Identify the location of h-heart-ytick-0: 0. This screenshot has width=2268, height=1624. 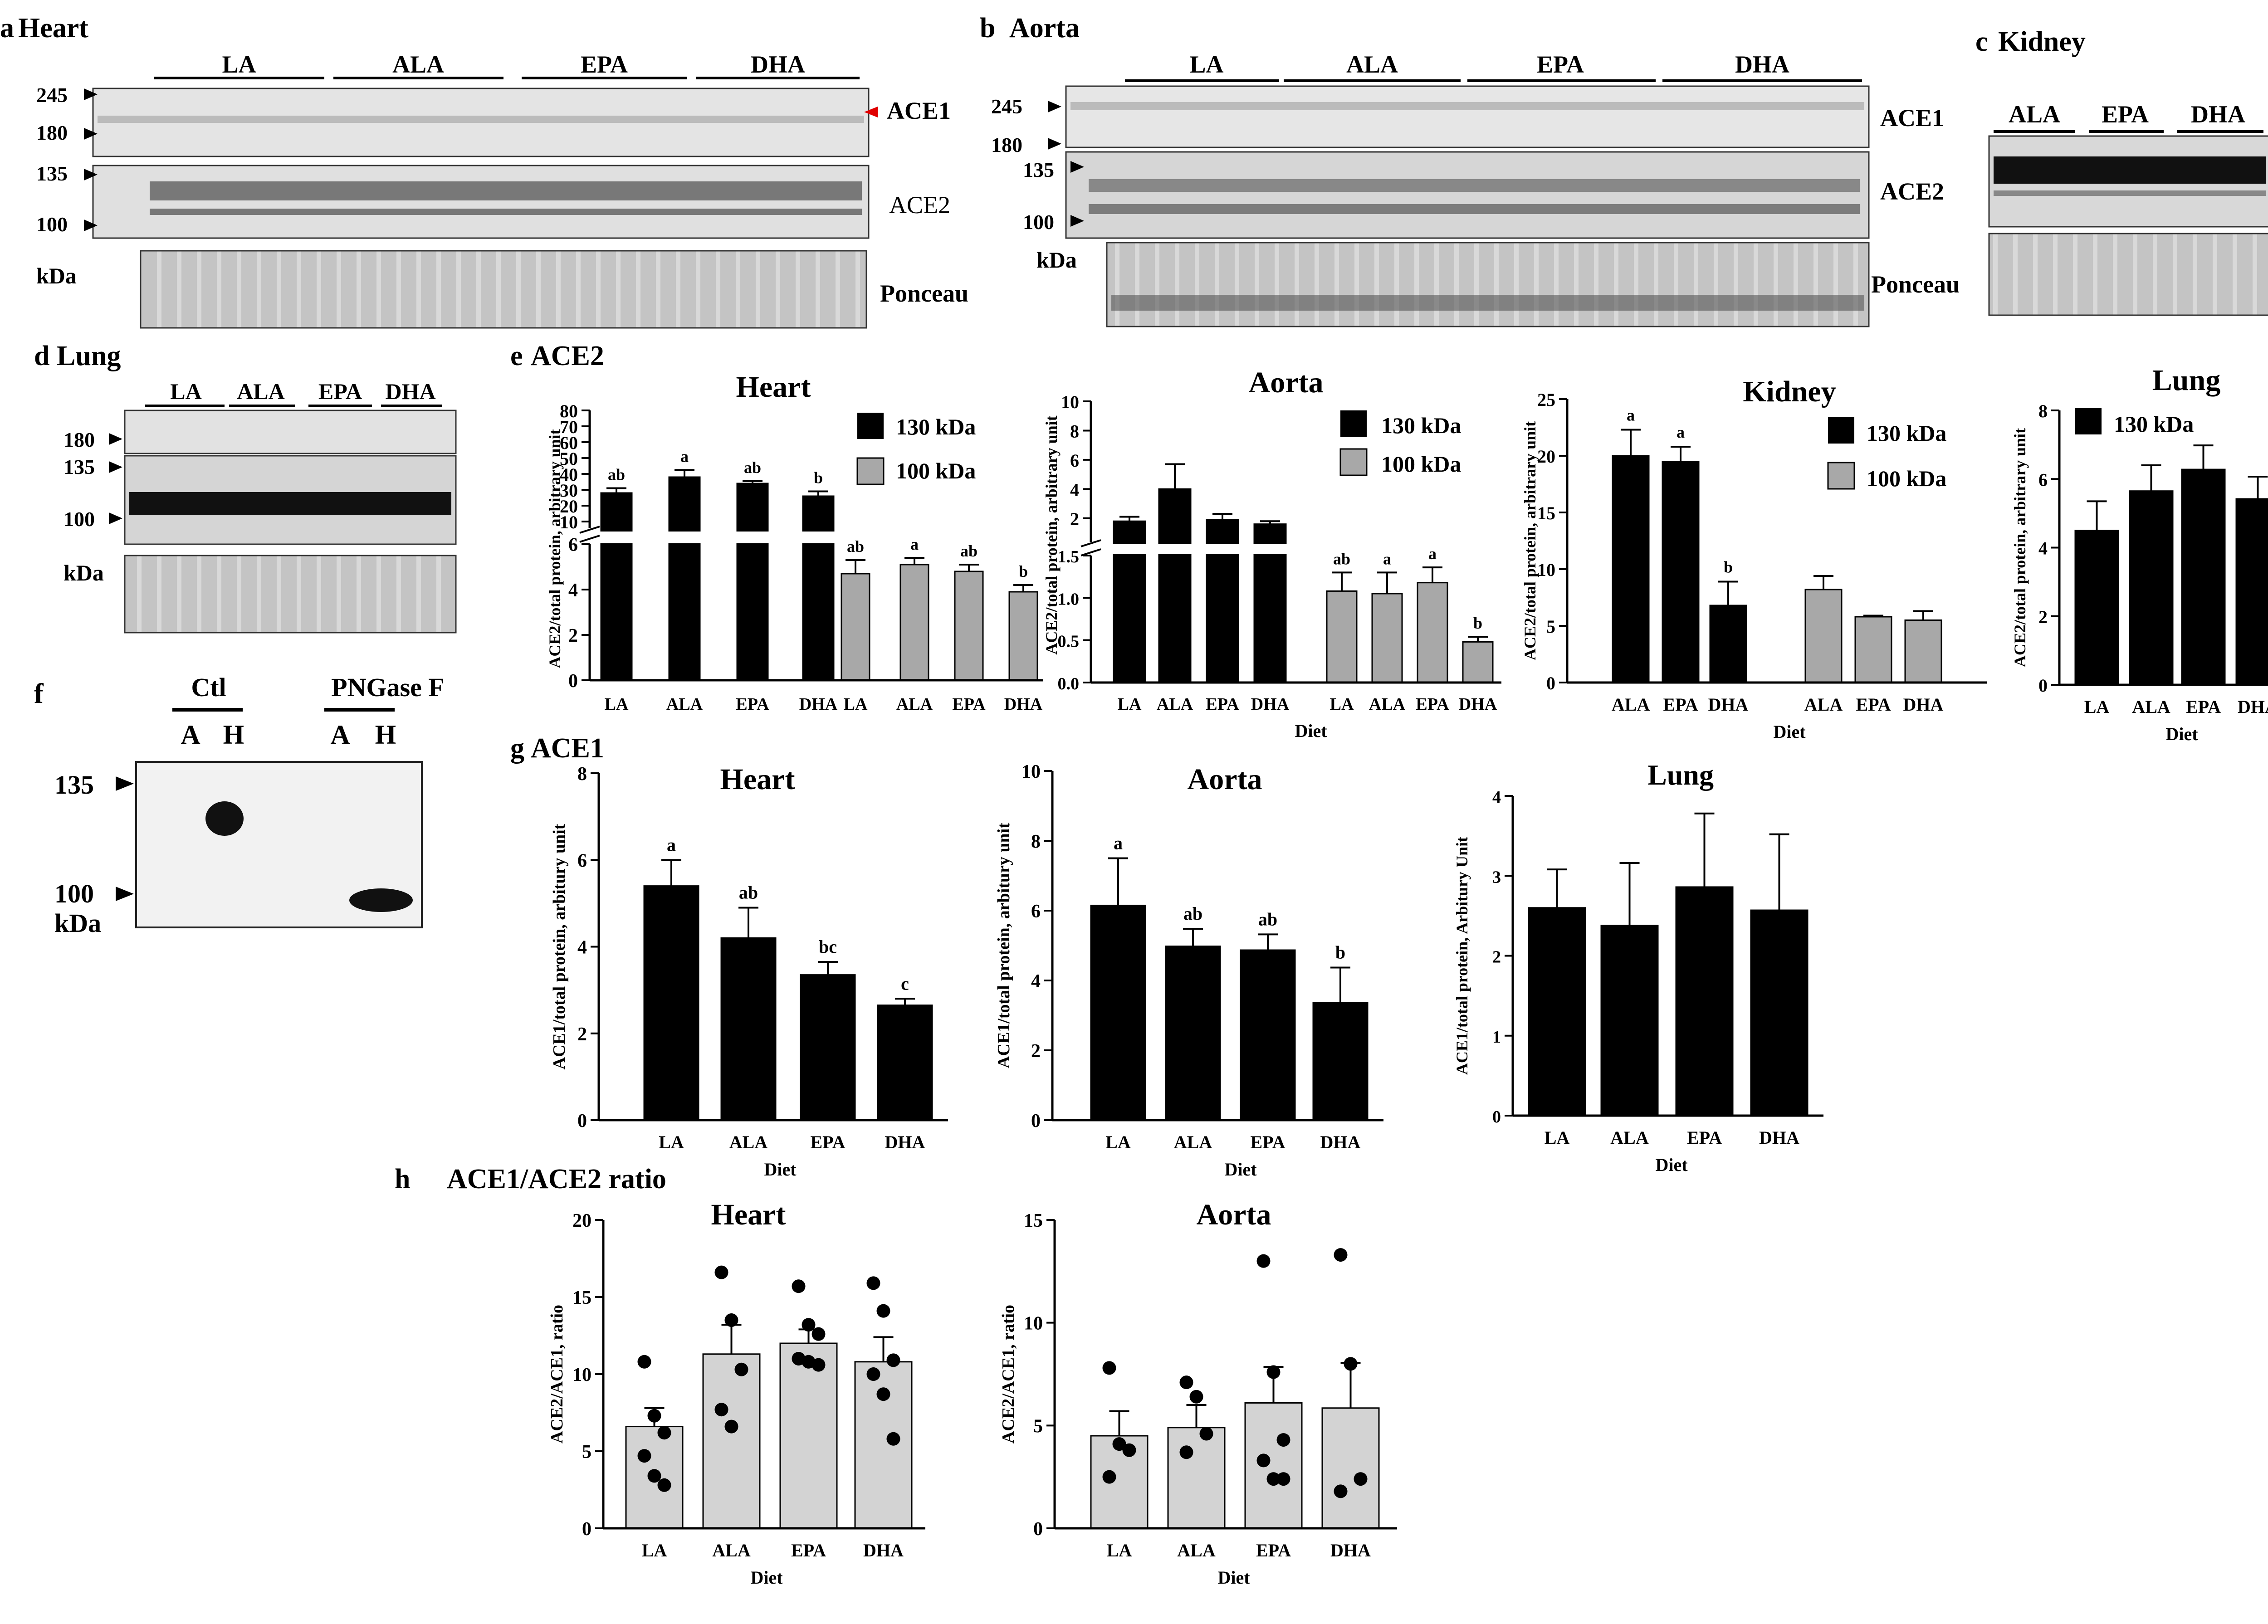
(587, 1529).